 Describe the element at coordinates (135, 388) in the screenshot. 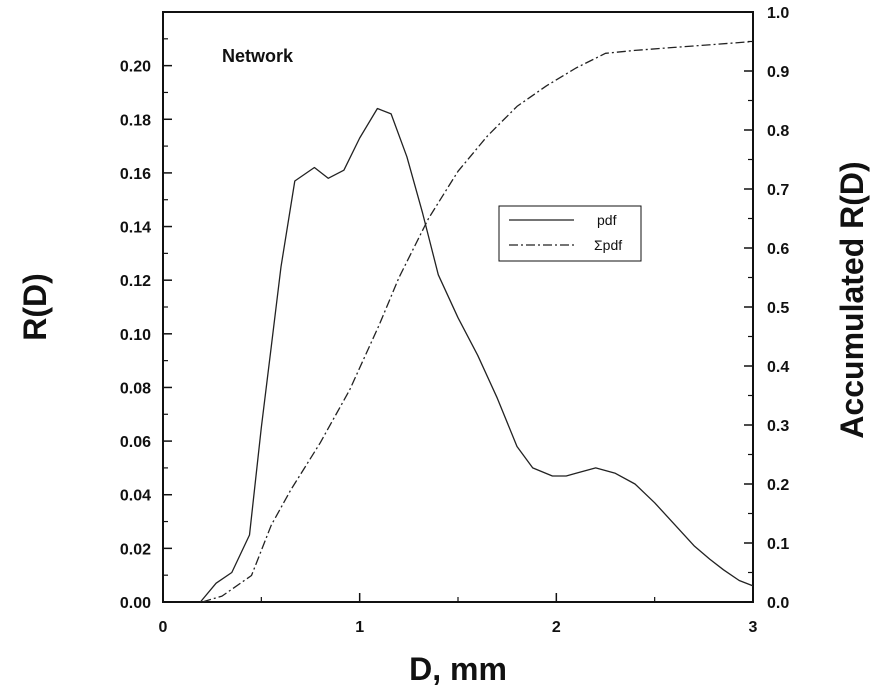

I see `y-left-tick-label-4: 0.08` at that location.